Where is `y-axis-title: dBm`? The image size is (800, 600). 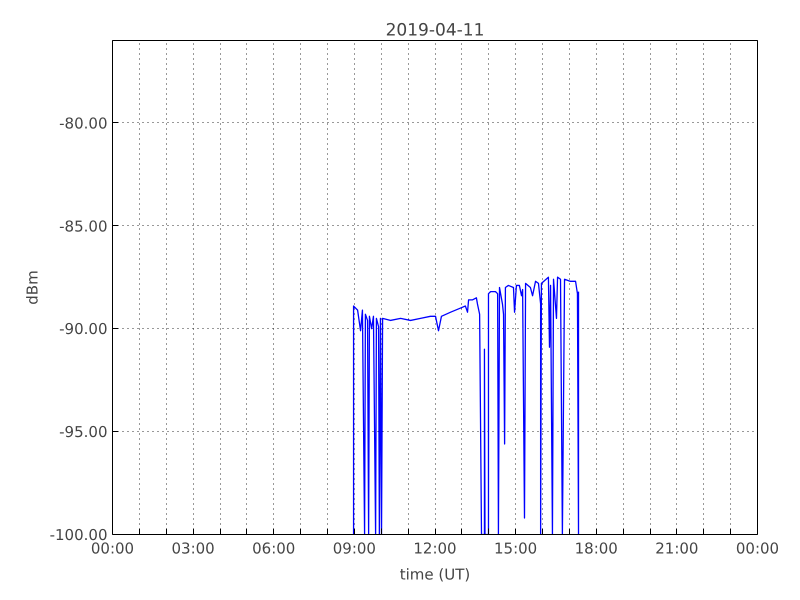
y-axis-title: dBm is located at coordinates (33, 287).